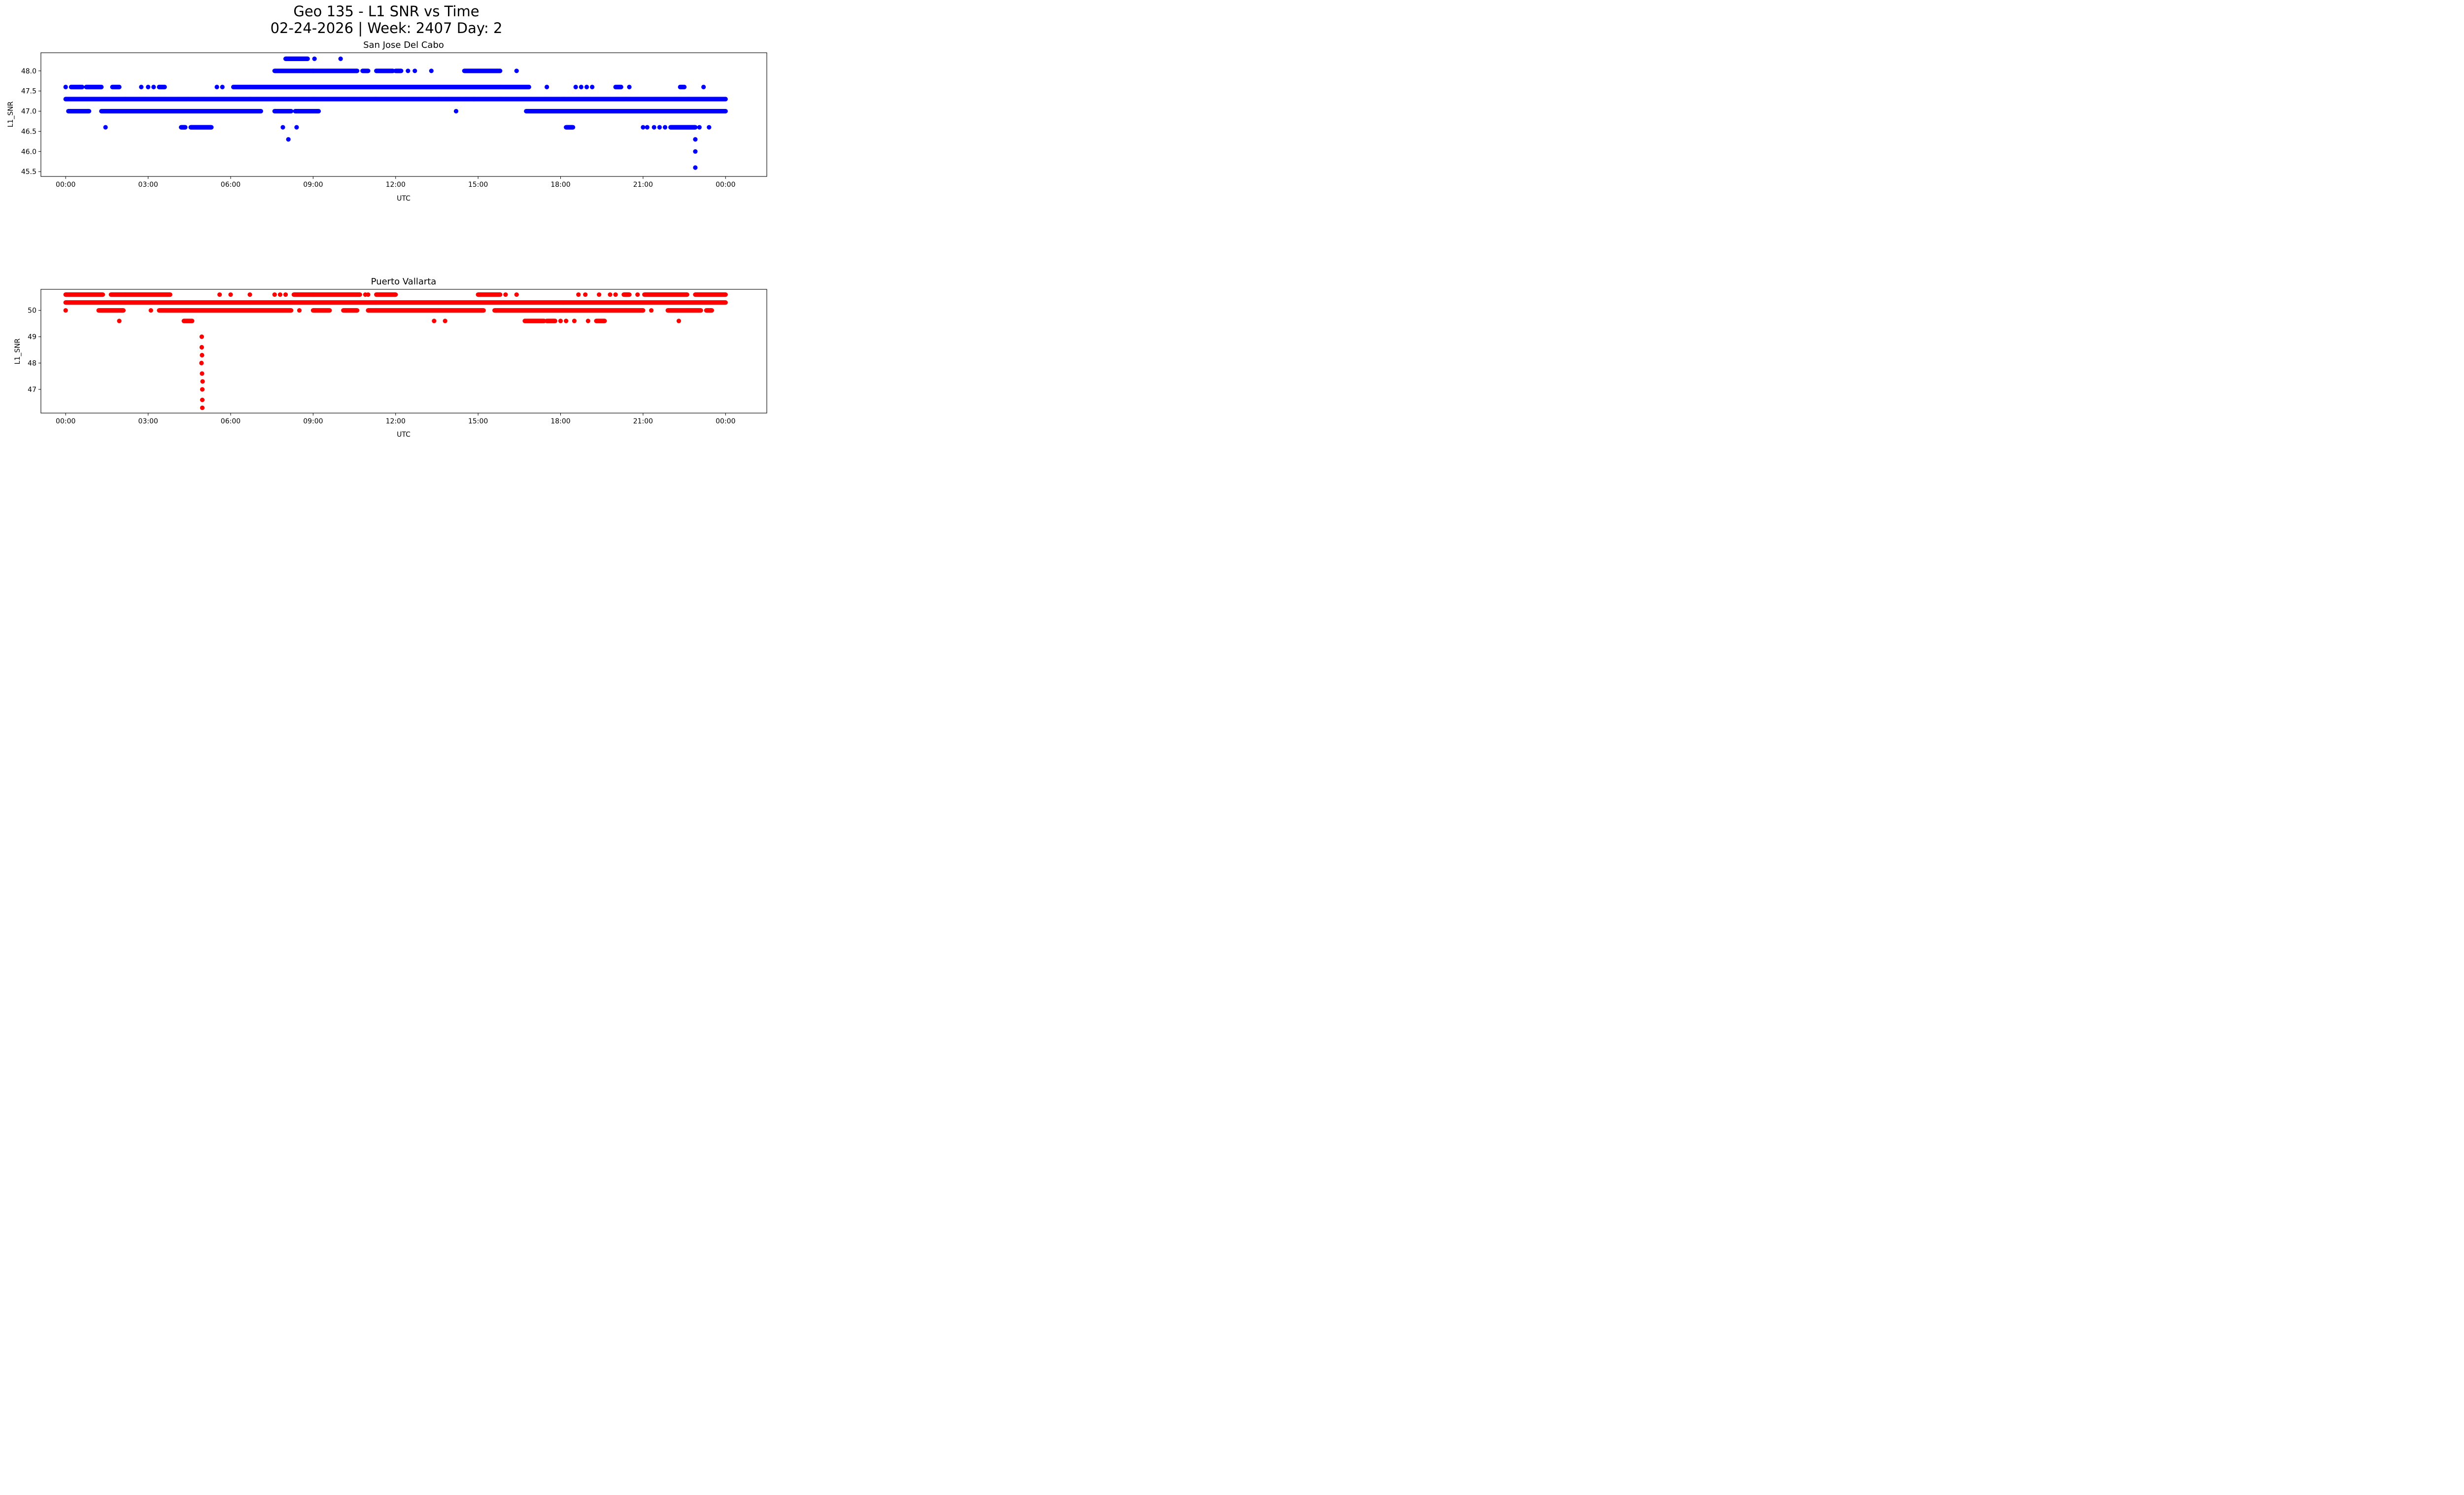  What do you see at coordinates (386, 11) in the screenshot?
I see `figure-title: Geo 135 - L1 SNR vs Time` at bounding box center [386, 11].